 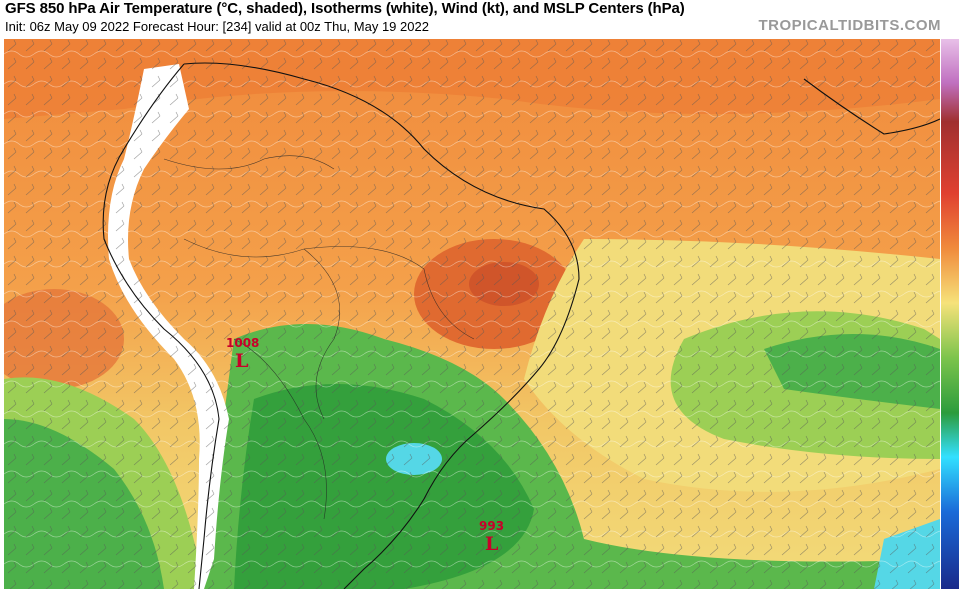 What do you see at coordinates (492, 544) in the screenshot?
I see `low-pressure-letter-2: L` at bounding box center [492, 544].